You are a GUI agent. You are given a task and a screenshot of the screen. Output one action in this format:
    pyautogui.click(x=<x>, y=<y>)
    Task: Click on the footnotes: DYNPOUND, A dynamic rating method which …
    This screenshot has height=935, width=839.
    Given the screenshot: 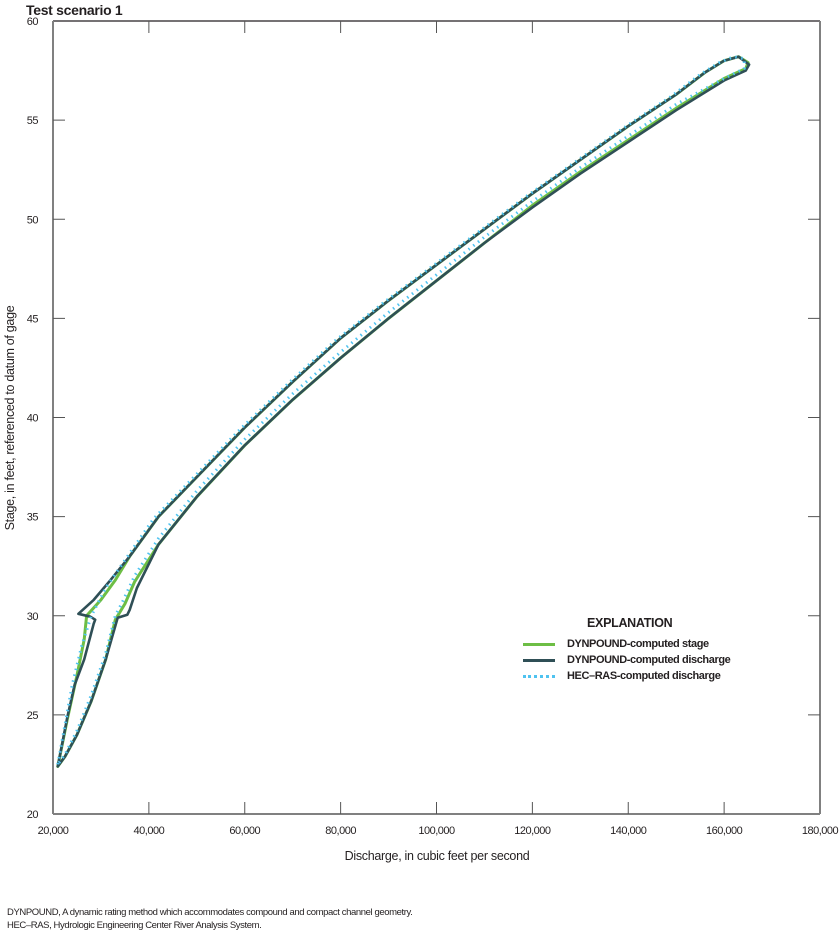 What is the action you would take?
    pyautogui.click(x=210, y=919)
    